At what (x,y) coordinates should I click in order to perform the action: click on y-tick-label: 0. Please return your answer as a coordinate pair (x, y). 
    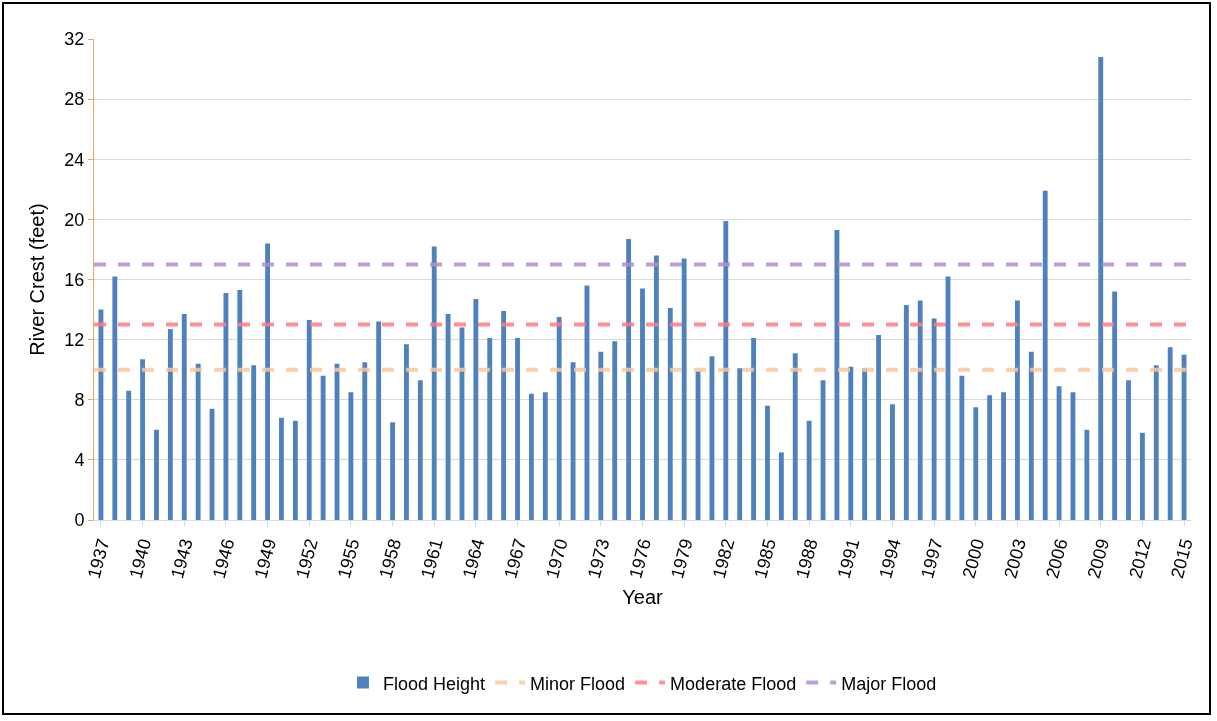
    Looking at the image, I should click on (79, 520).